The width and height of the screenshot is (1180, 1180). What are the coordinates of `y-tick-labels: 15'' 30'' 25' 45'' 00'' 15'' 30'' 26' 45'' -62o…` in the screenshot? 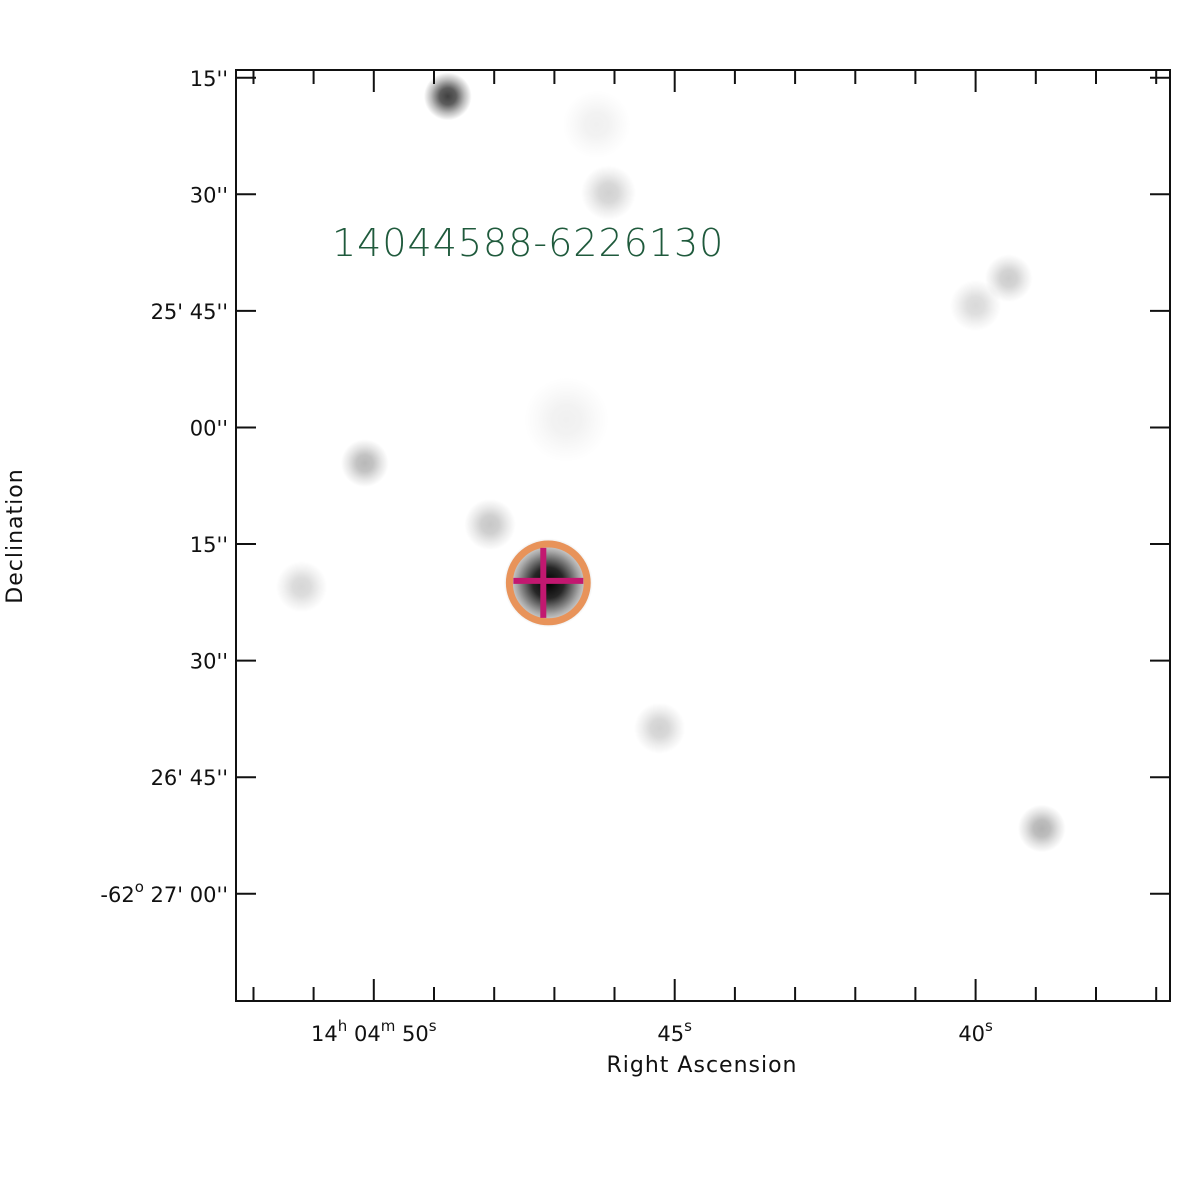 It's located at (164, 487).